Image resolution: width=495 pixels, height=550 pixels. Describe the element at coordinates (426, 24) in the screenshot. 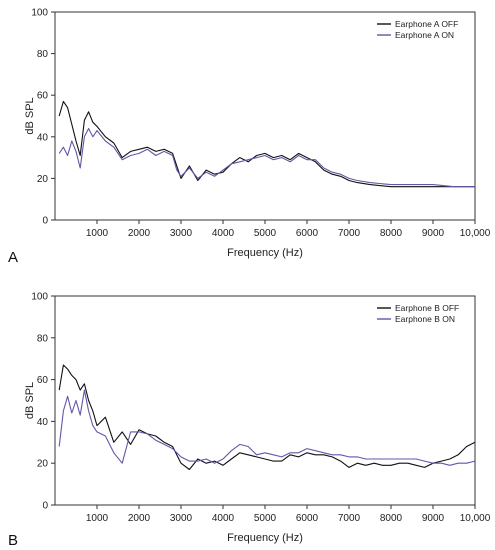

I see `legend-label: Earphone A OFF` at that location.